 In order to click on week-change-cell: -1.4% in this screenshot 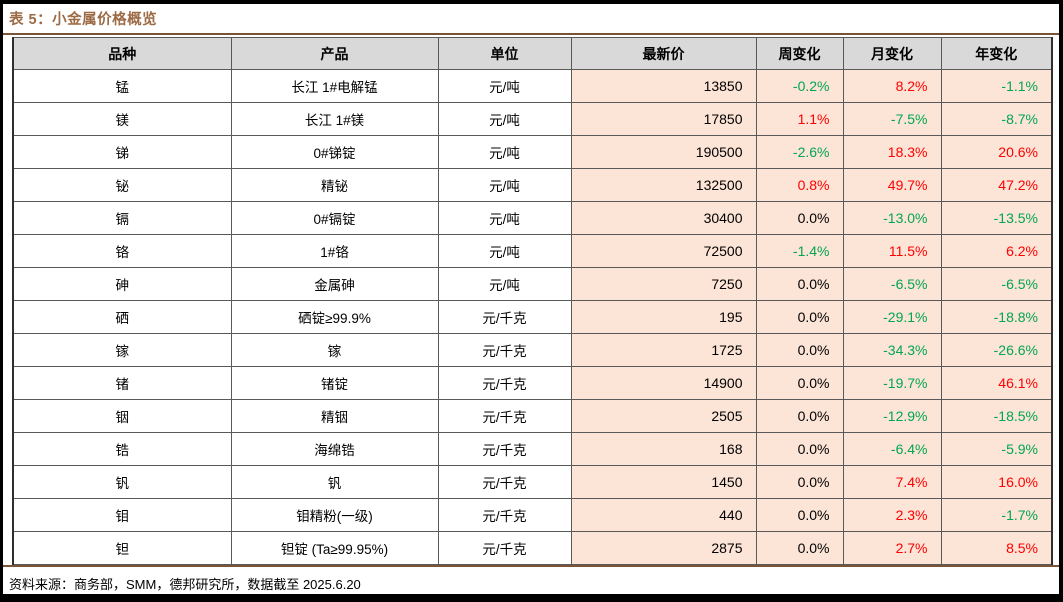, I will do `click(799, 251)`.